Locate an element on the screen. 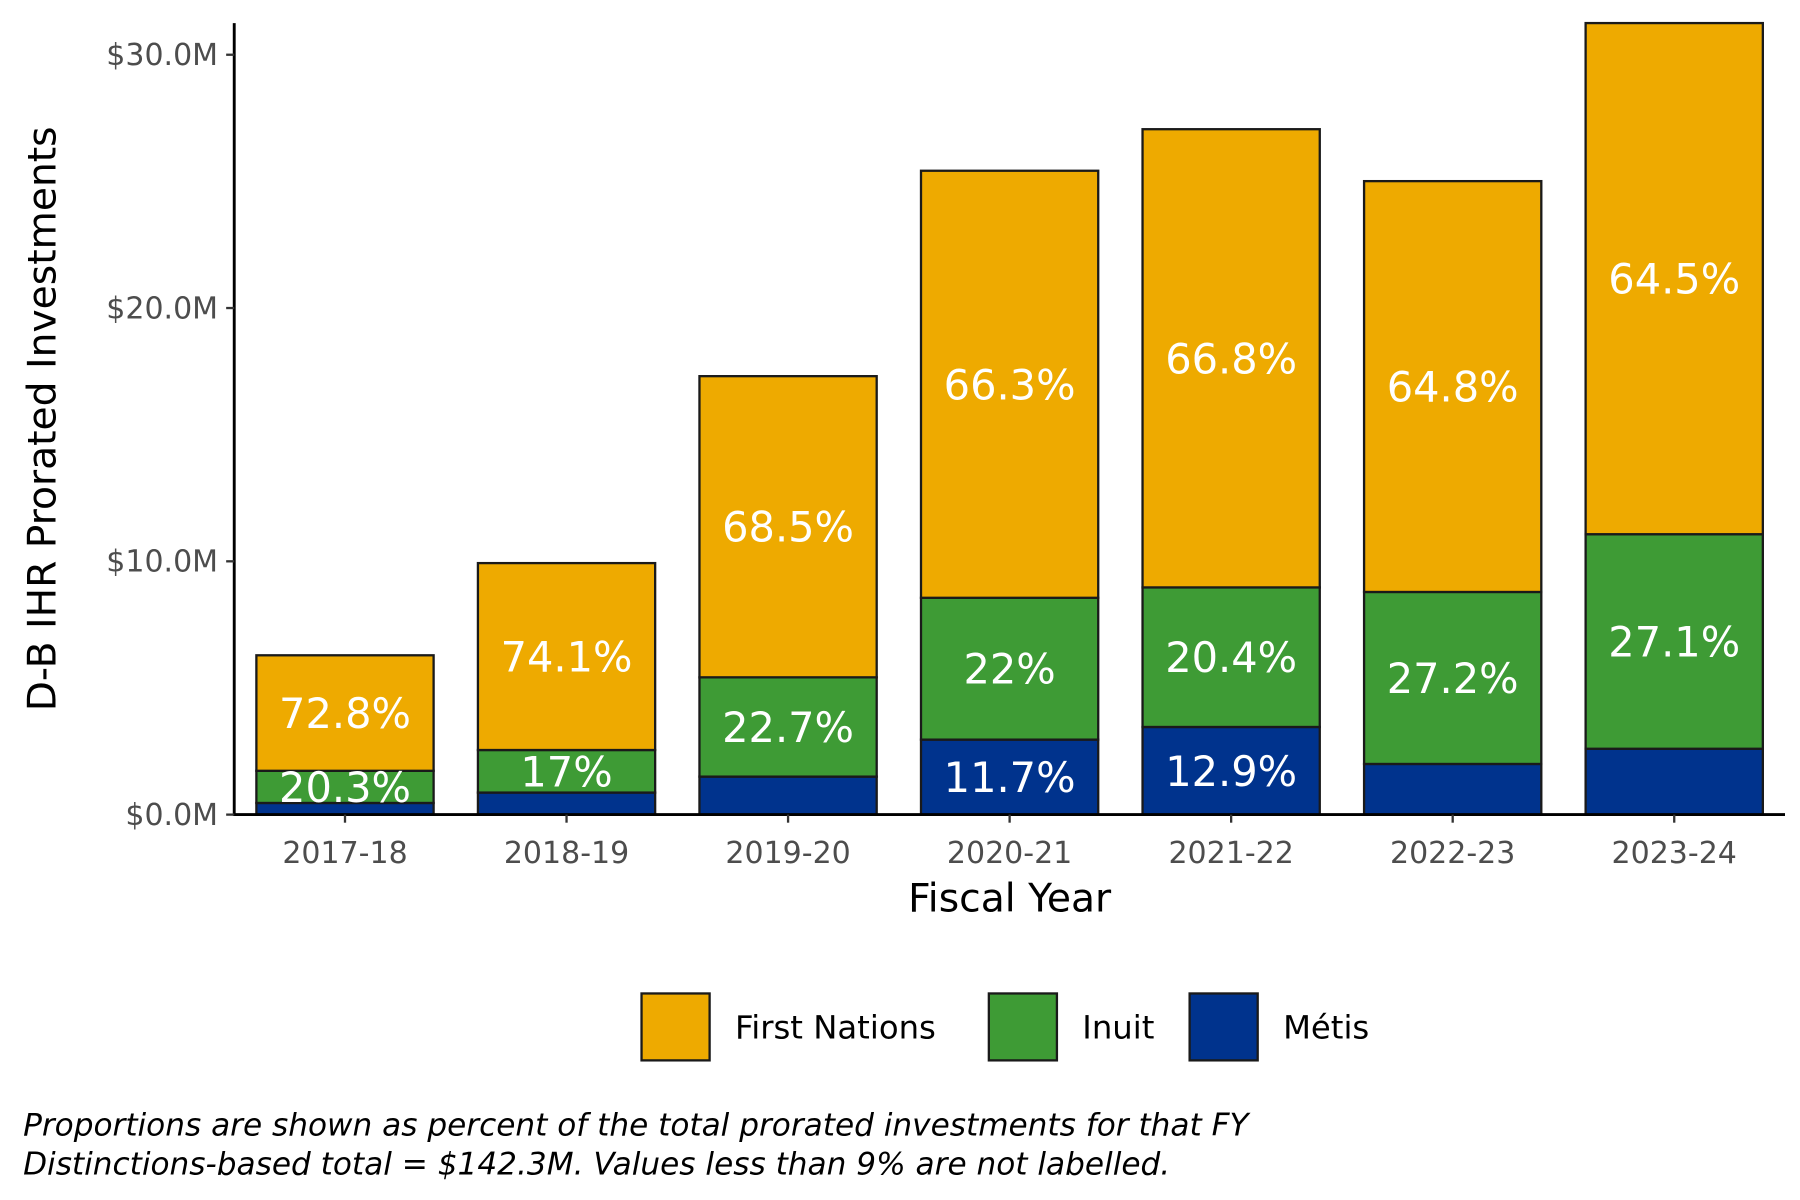  x-tick-label: 2017-18 is located at coordinates (344, 853).